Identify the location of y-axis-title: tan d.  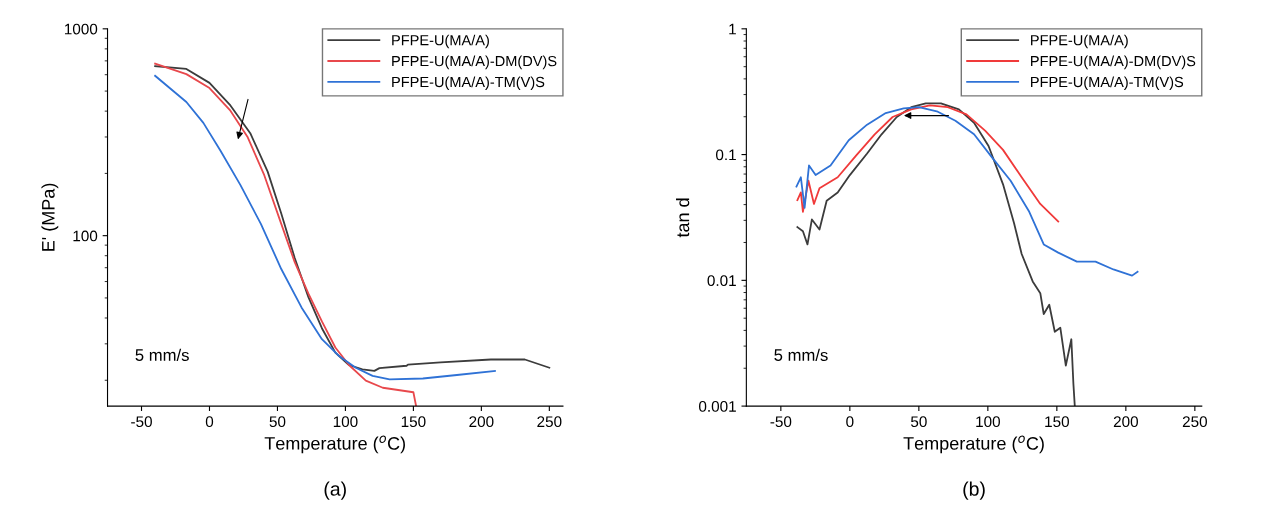
(683, 218).